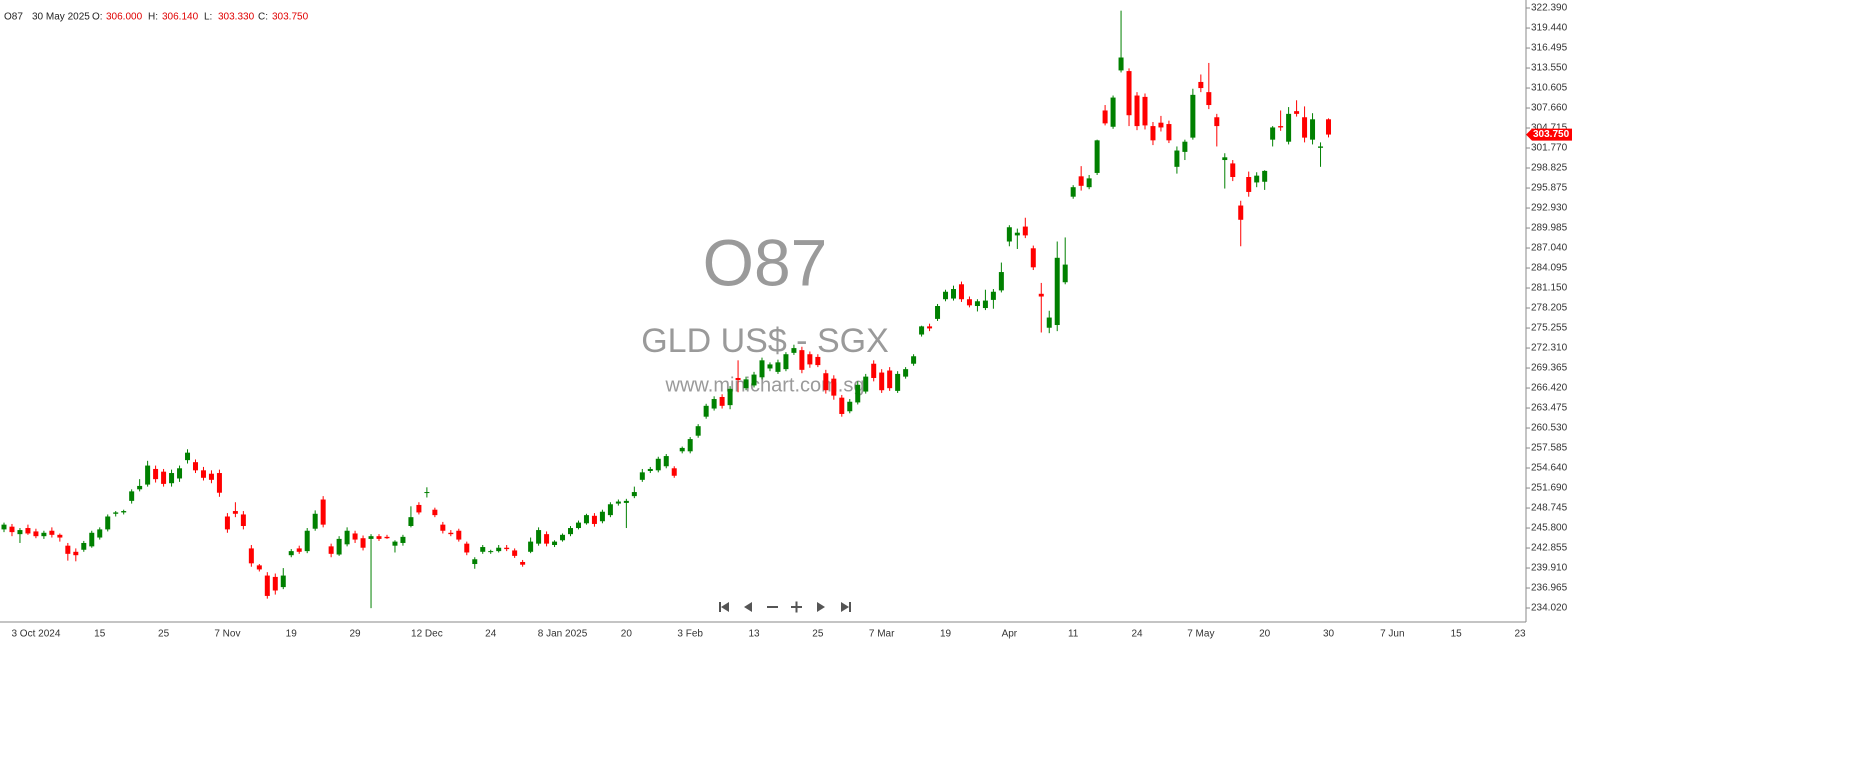 Image resolution: width=1851 pixels, height=759 pixels. What do you see at coordinates (1549, 68) in the screenshot?
I see `y-tick-label: 313.550` at bounding box center [1549, 68].